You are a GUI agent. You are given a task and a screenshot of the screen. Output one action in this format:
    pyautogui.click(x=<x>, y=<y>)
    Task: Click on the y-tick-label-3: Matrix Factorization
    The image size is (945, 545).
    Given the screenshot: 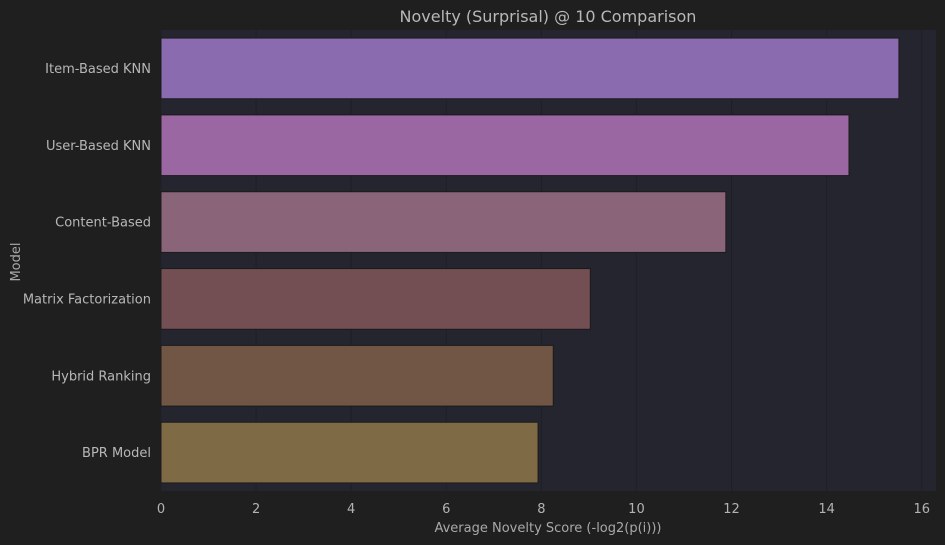 What is the action you would take?
    pyautogui.click(x=87, y=299)
    